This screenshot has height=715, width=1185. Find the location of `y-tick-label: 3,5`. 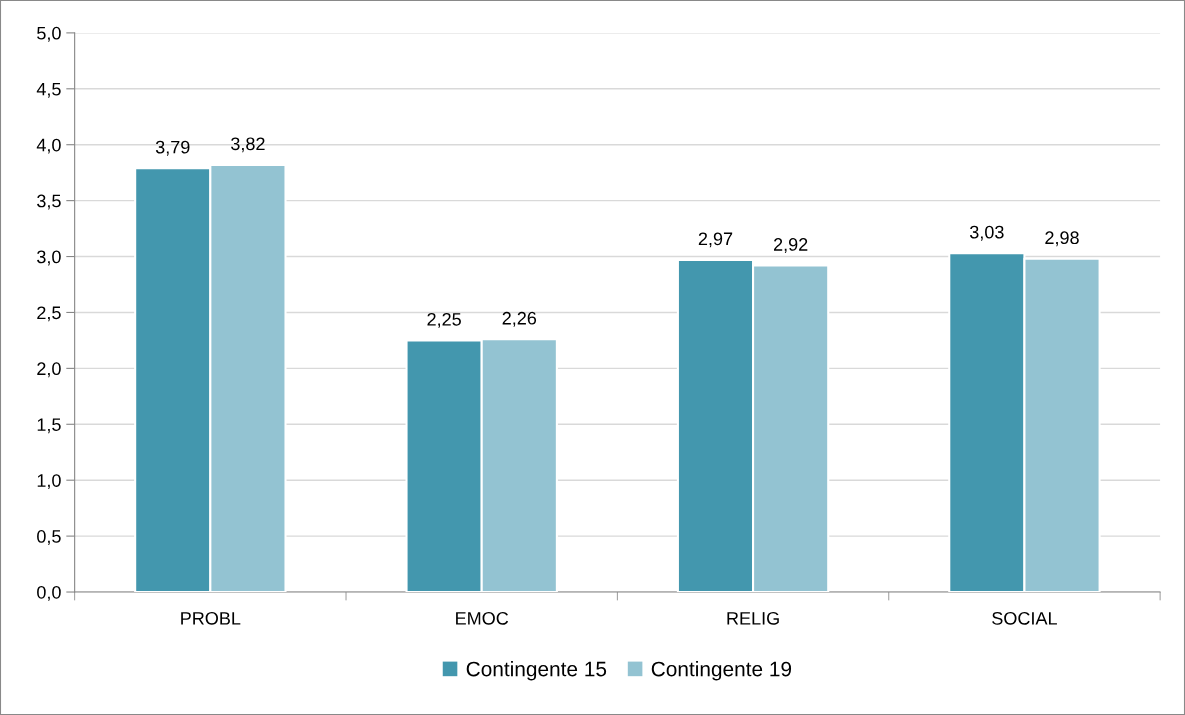

y-tick-label: 3,5 is located at coordinates (49, 202).